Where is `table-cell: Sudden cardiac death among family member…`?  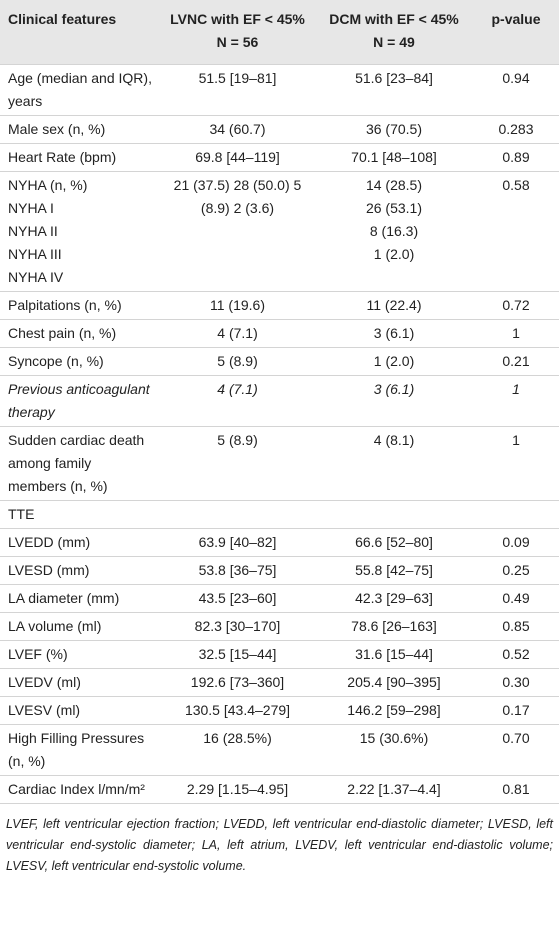
table-cell: Sudden cardiac death among family member… is located at coordinates (80, 463).